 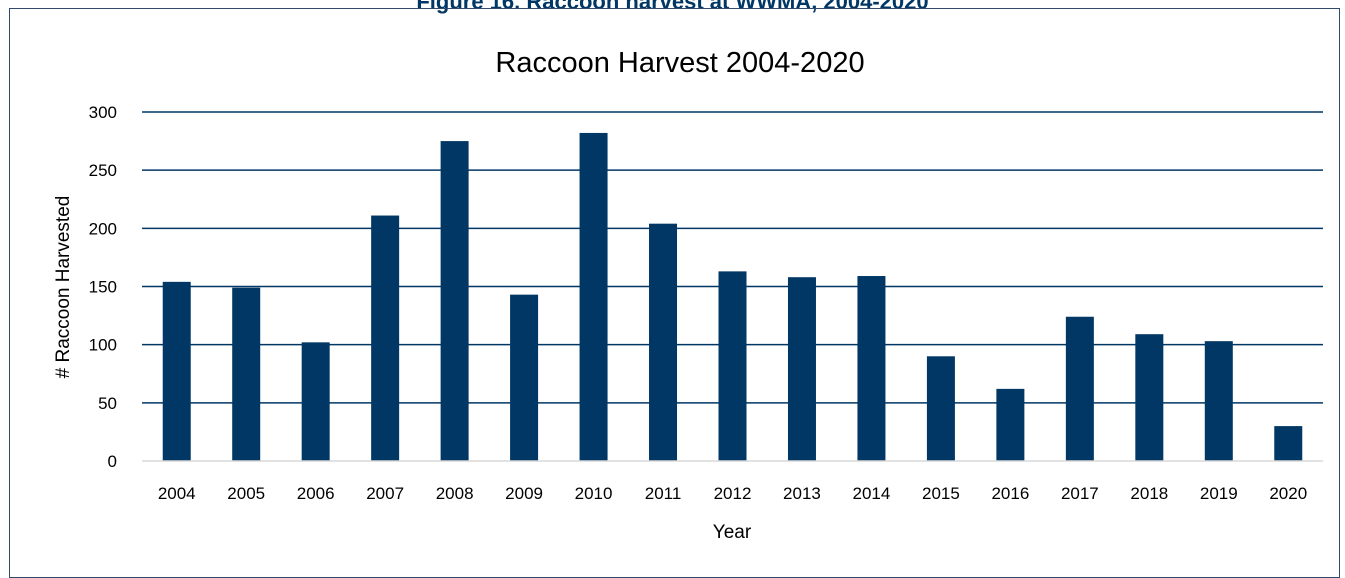 I want to click on y-axis-title: # Raccoon Harvested, so click(x=63, y=287).